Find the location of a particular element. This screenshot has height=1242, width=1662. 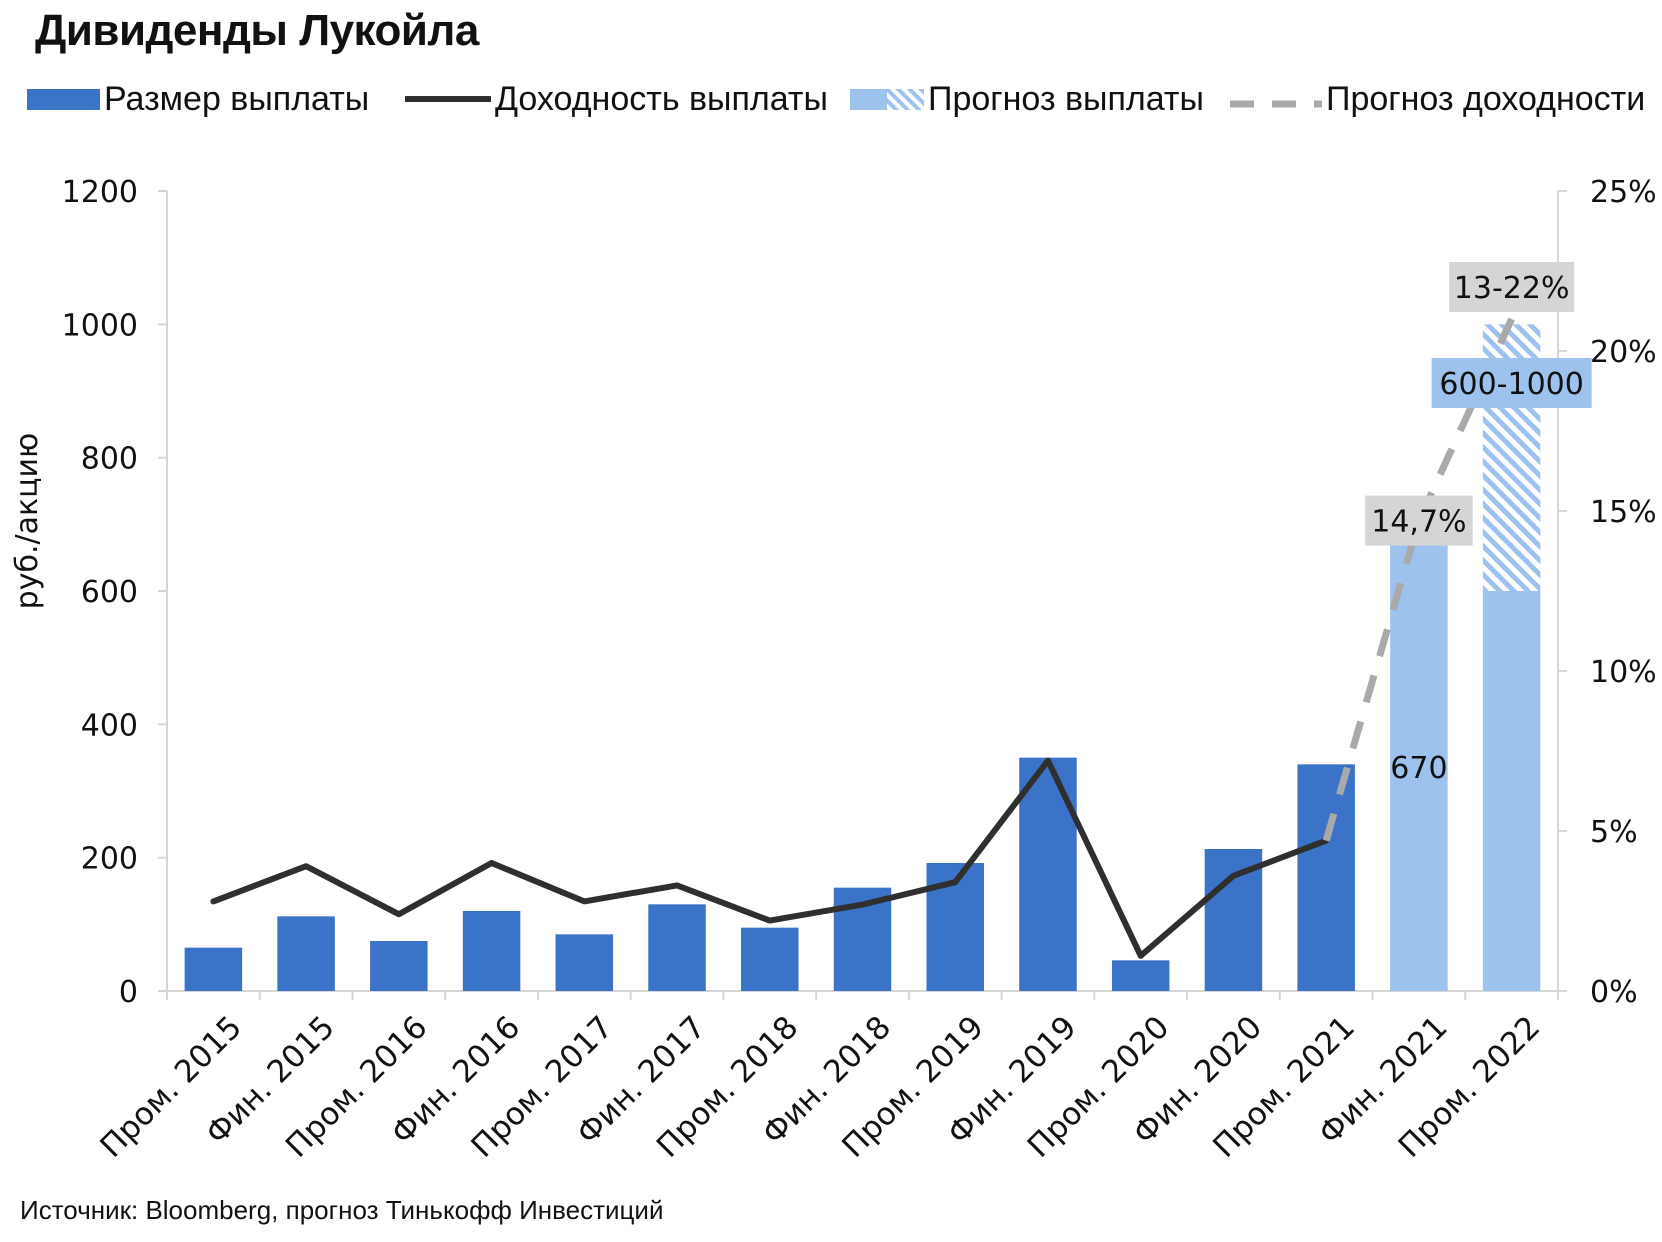

legend-swatch-forecast-line is located at coordinates (1276, 101).